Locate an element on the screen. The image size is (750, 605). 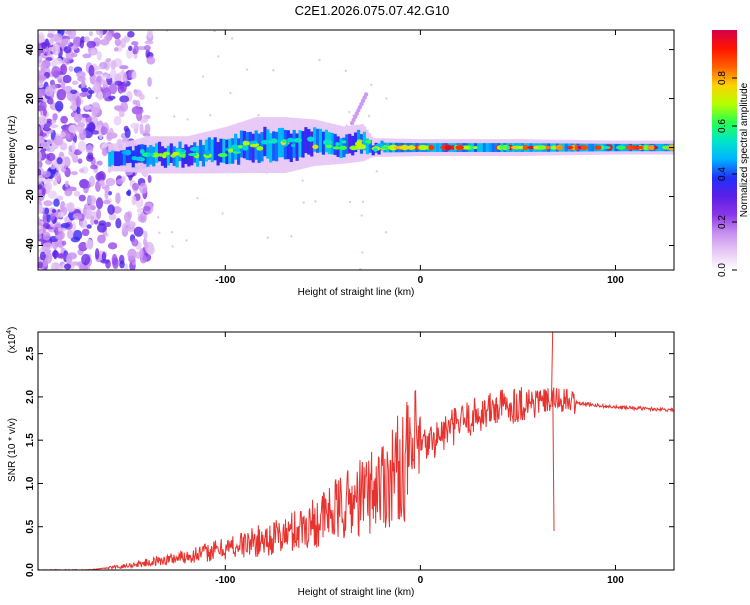
spectrogram-ylabel: Frequency (Hz) is located at coordinates (12, 150).